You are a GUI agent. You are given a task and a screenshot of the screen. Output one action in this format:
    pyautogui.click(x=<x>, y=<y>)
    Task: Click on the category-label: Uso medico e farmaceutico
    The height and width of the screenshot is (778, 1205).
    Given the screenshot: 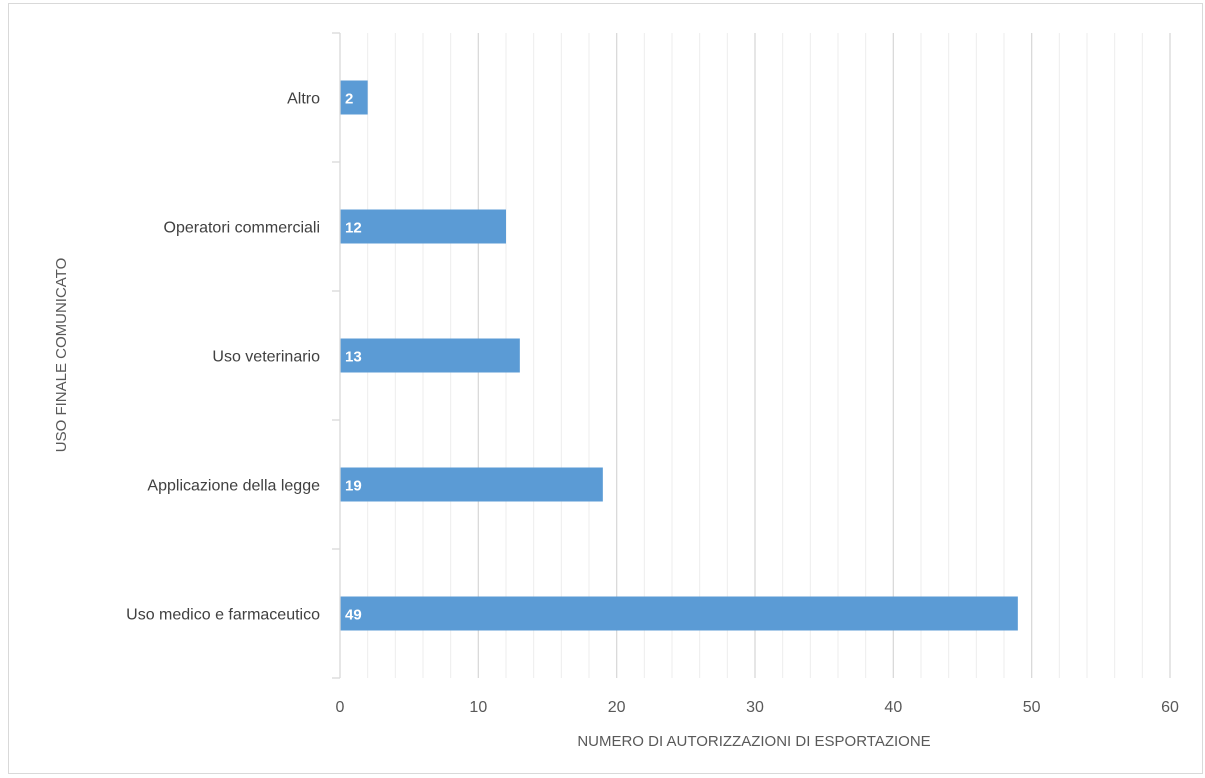 What is the action you would take?
    pyautogui.click(x=223, y=615)
    